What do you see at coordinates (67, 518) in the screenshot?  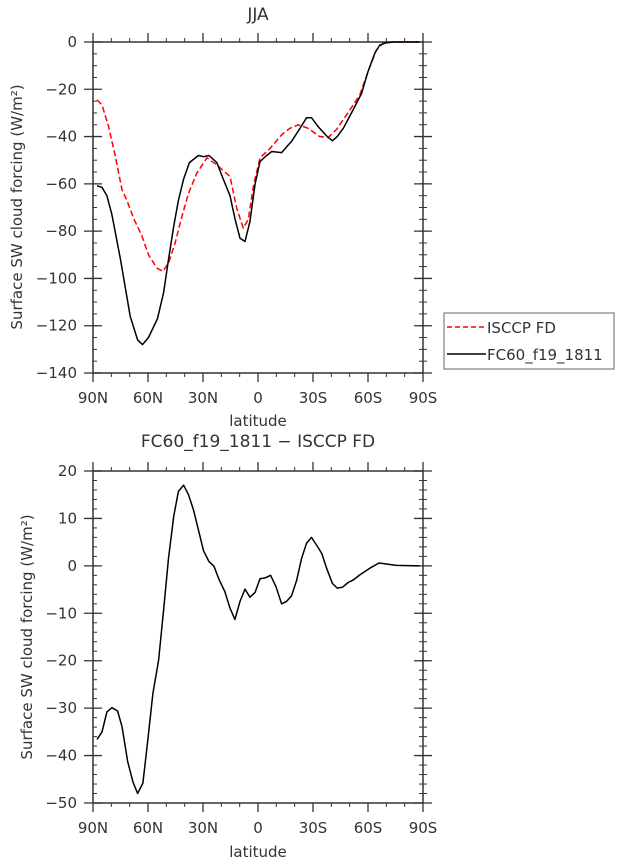 I see `y-tick-label: 10` at bounding box center [67, 518].